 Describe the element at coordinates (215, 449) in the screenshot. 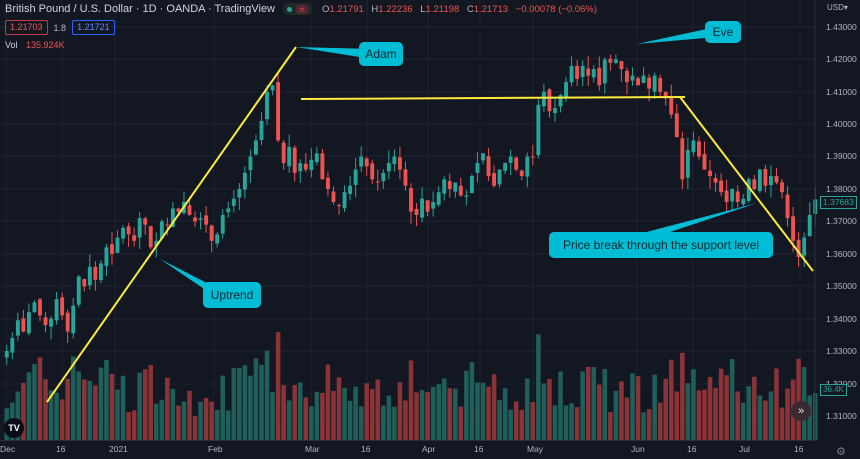

I see `time-tick-label: Feb` at that location.